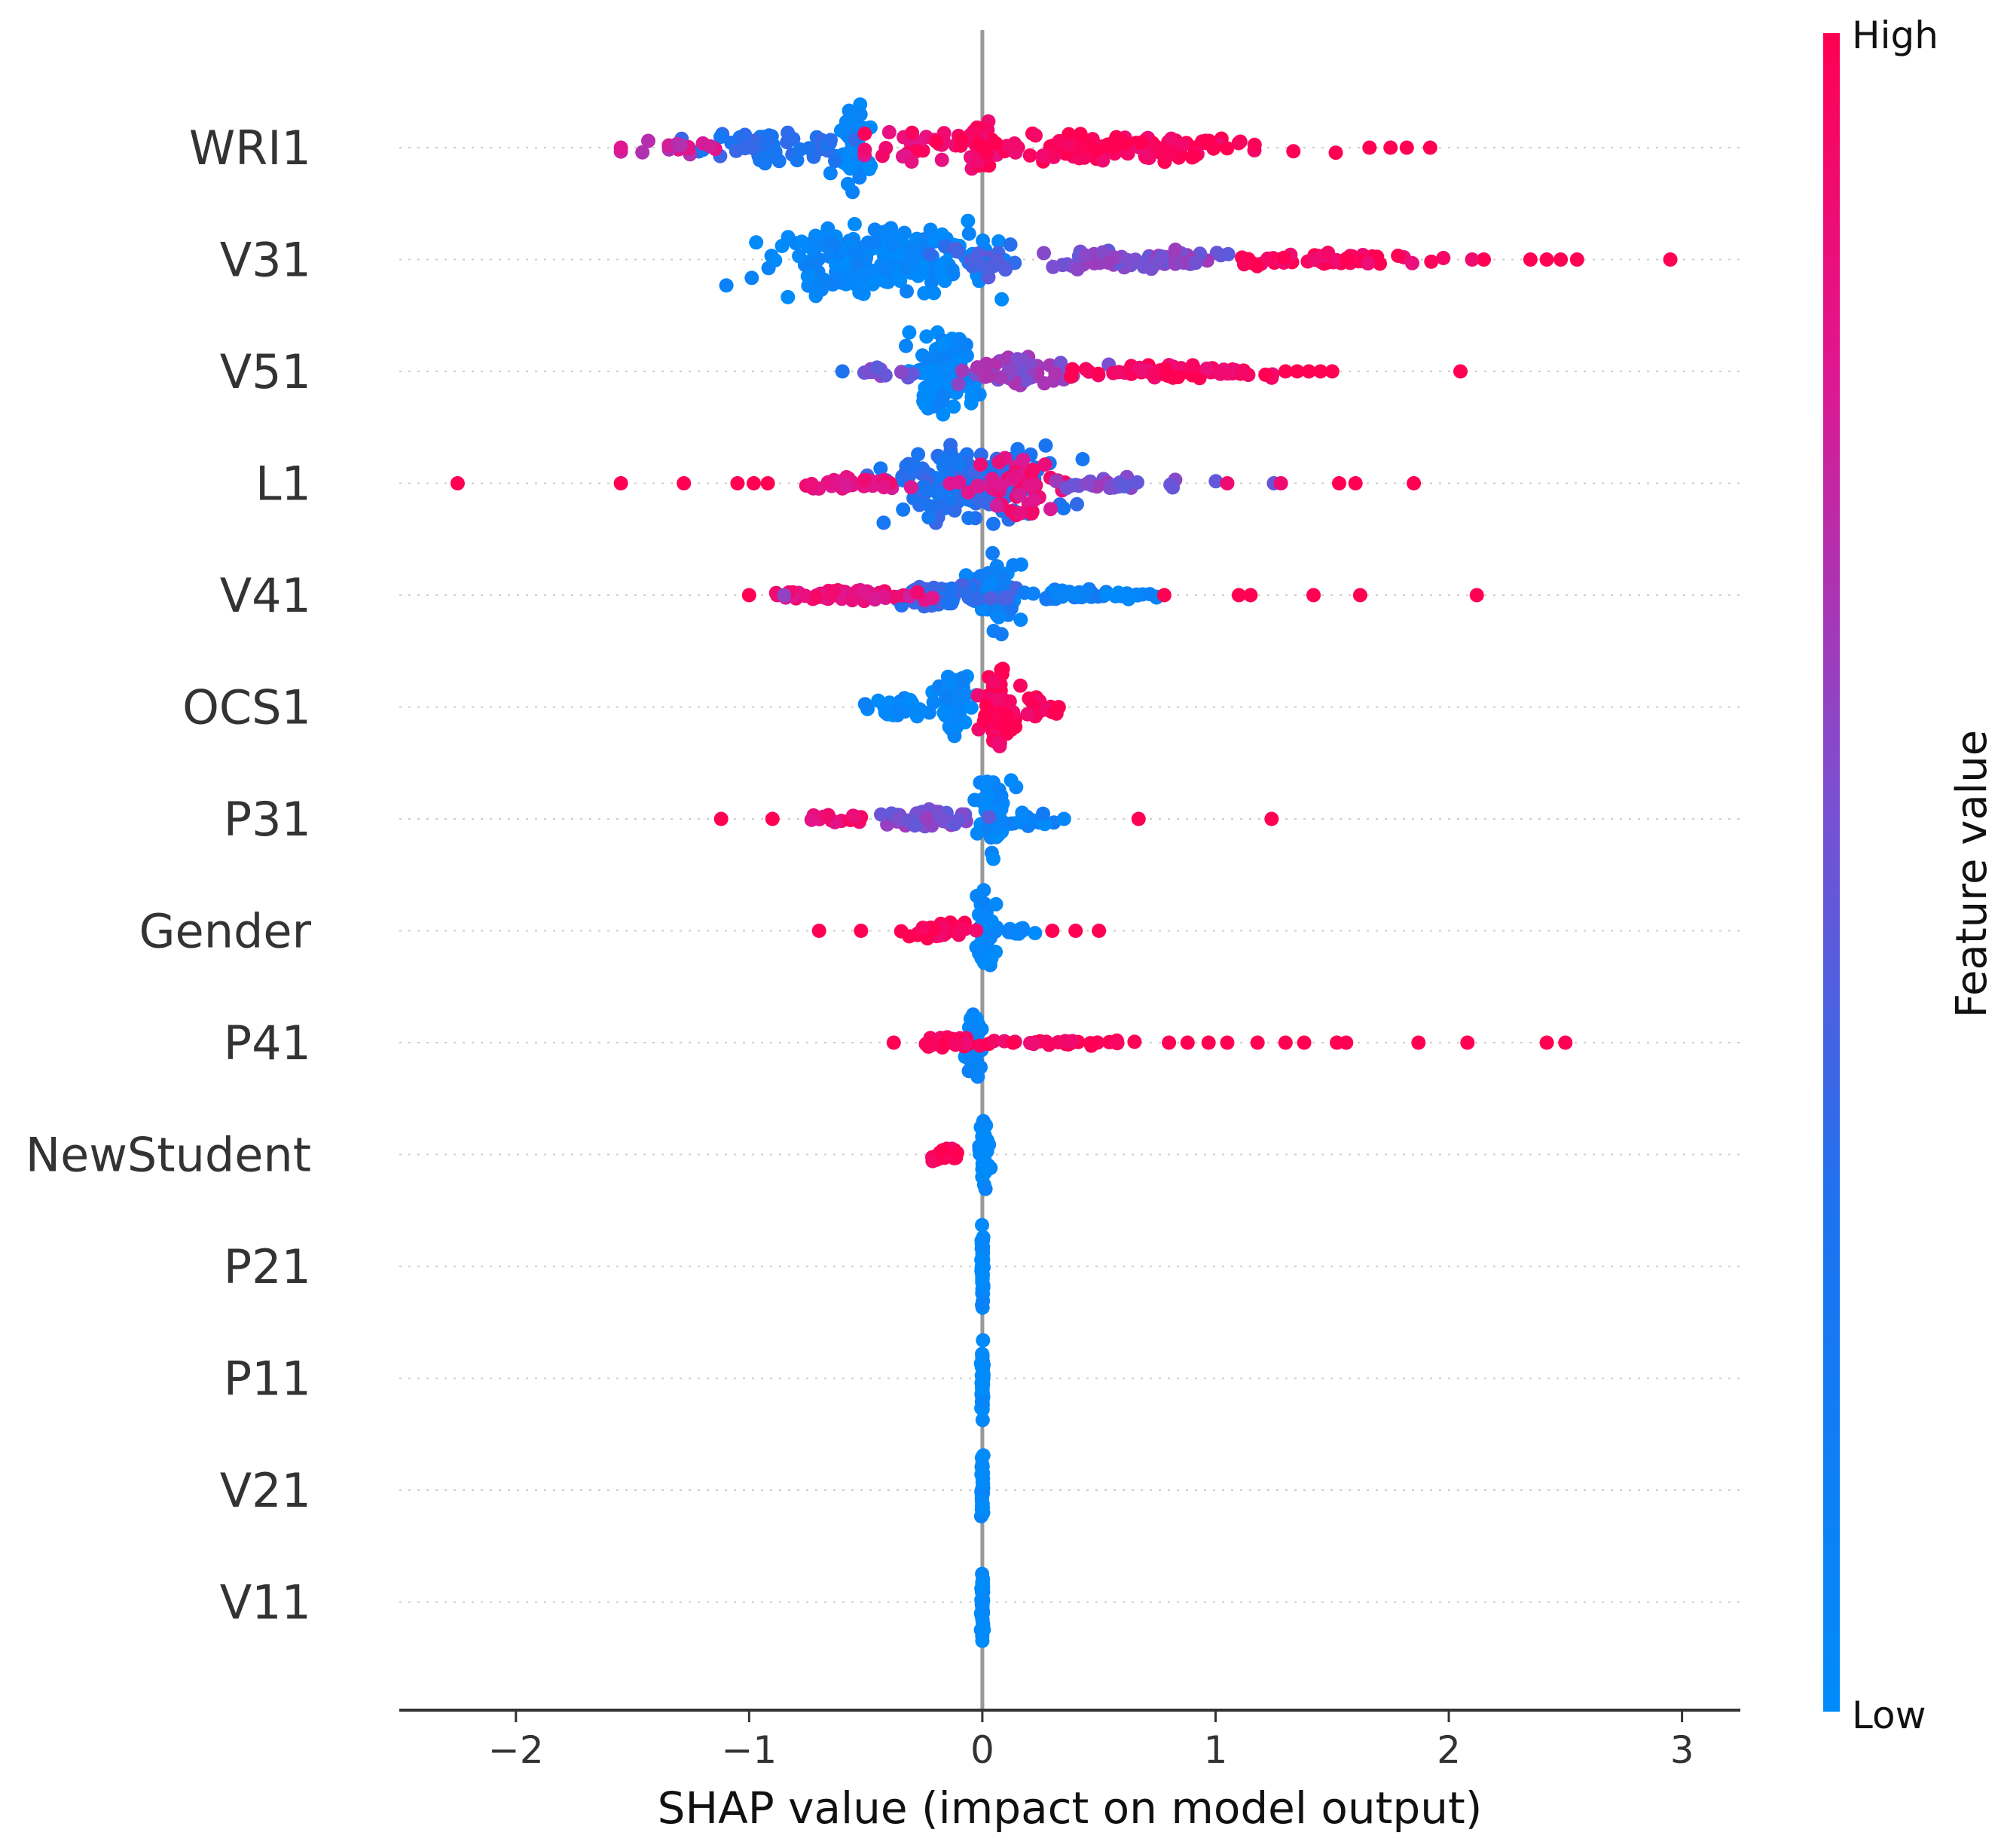  What do you see at coordinates (961, 1154) in the screenshot?
I see `beeswarm-row-newstudent` at bounding box center [961, 1154].